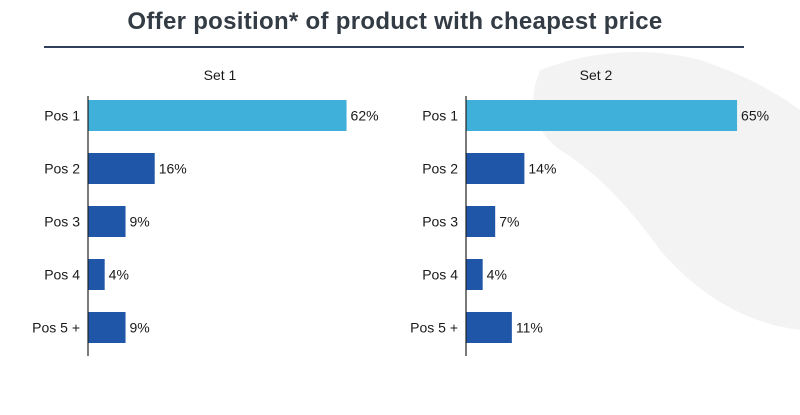  Describe the element at coordinates (62, 169) in the screenshot. I see `chart1-category-label: Pos 2` at that location.